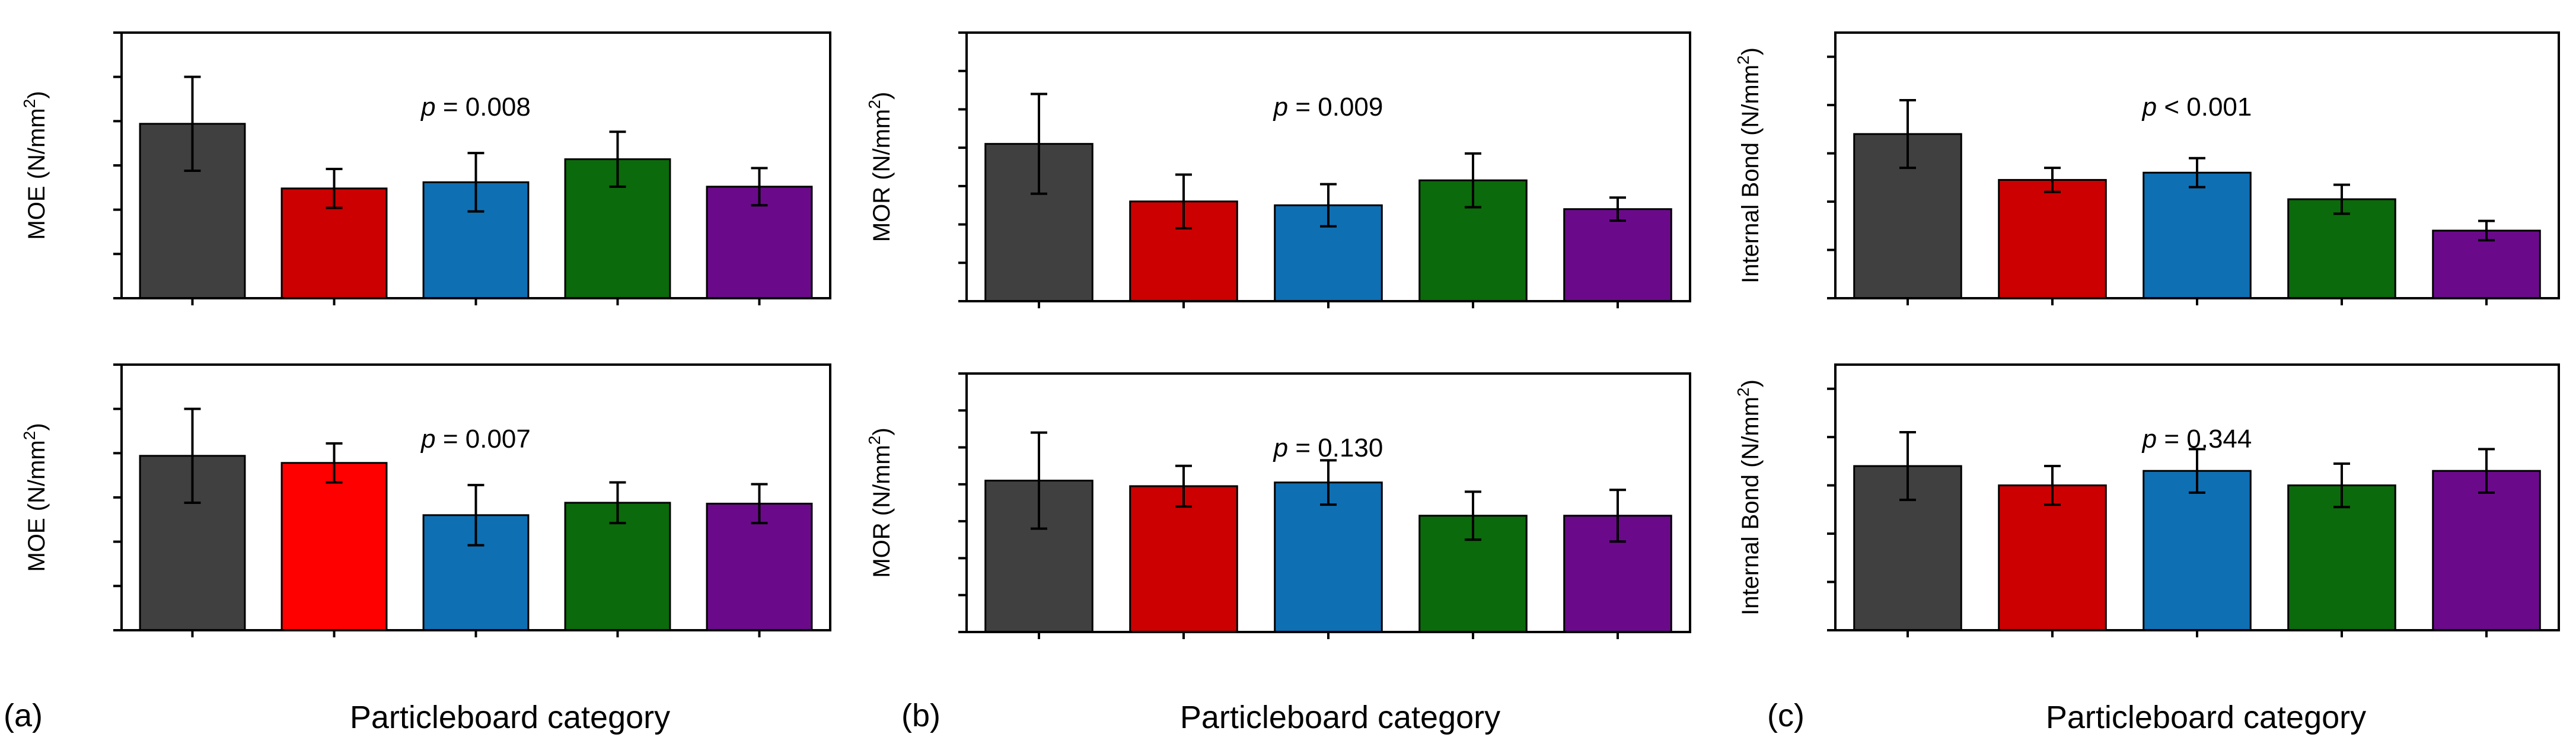 The width and height of the screenshot is (2576, 750). Describe the element at coordinates (2197, 165) in the screenshot. I see `c-top-plot-frame` at that location.